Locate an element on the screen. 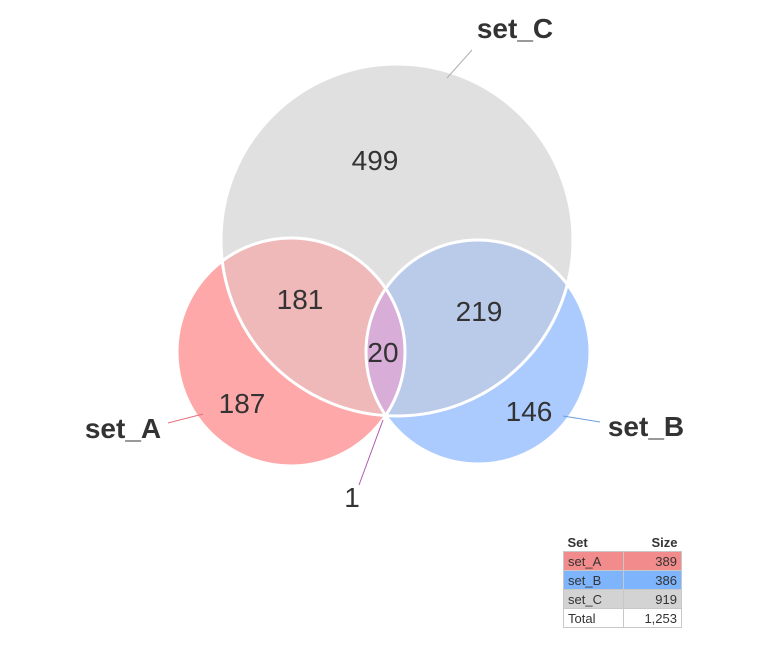 Image resolution: width=768 pixels, height=672 pixels. table-cell-set-name: set_C is located at coordinates (593, 599).